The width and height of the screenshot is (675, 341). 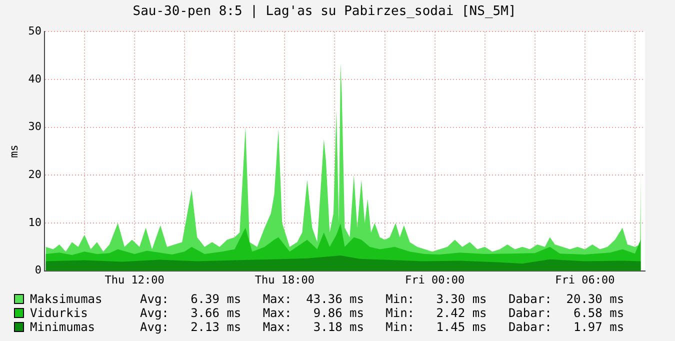 What do you see at coordinates (67, 299) in the screenshot?
I see `legend-label: Maksimumas` at bounding box center [67, 299].